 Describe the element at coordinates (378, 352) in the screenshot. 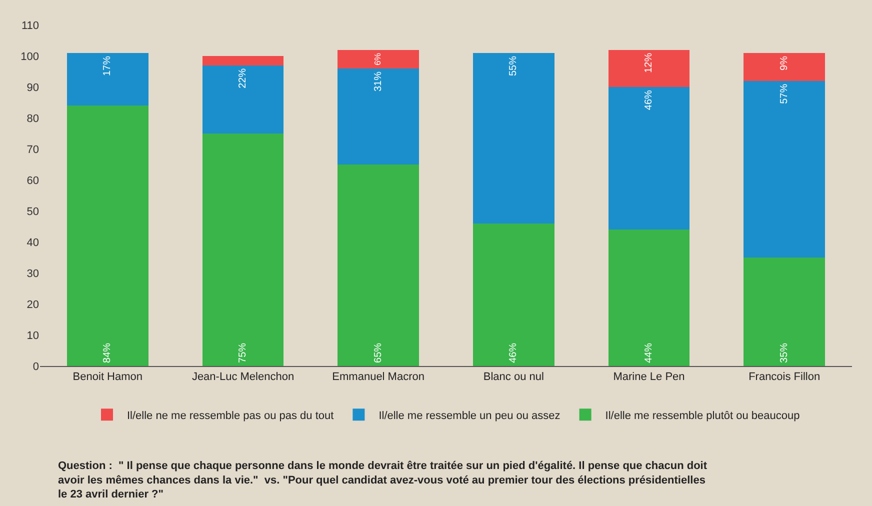

I see `data-label: 65%` at that location.